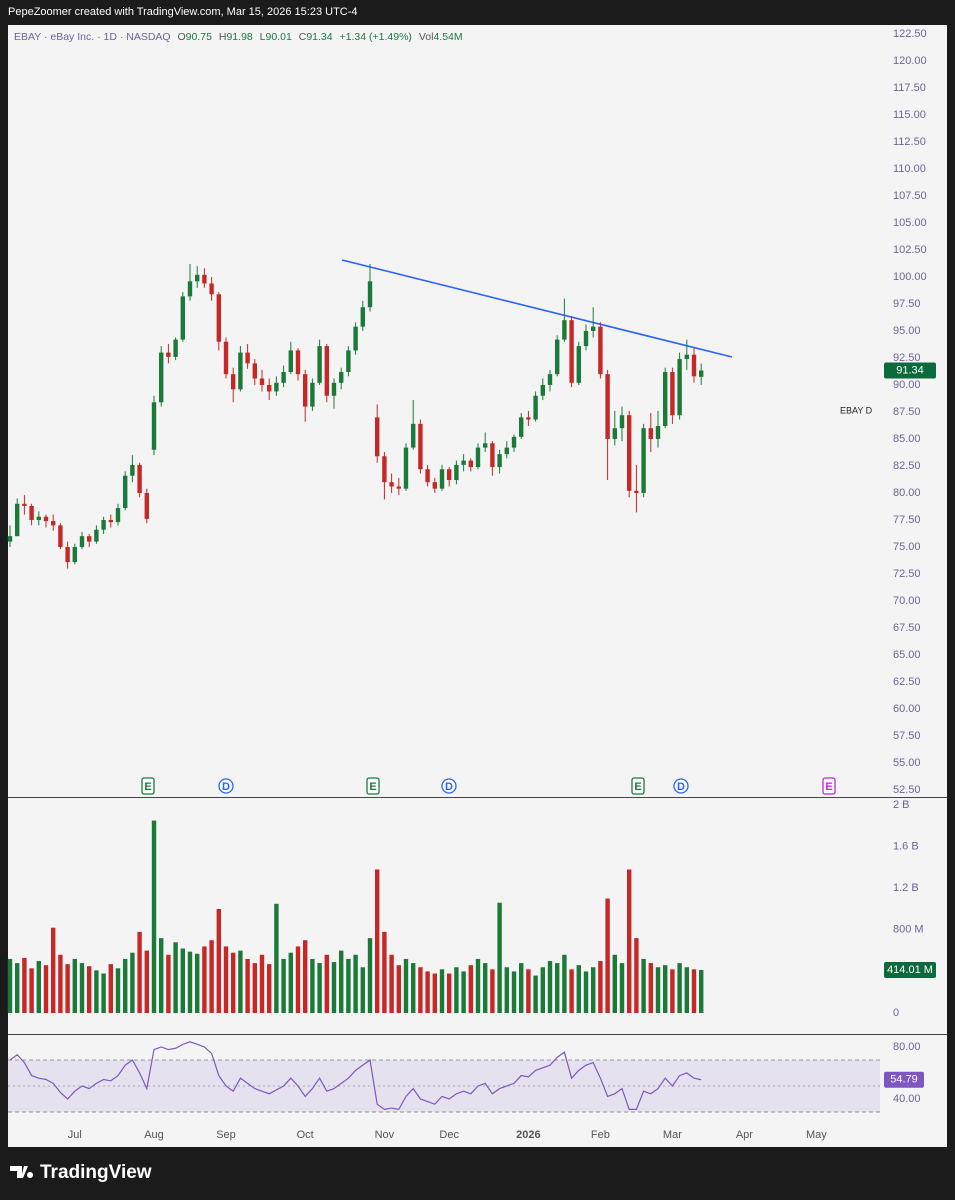 The height and width of the screenshot is (1200, 955). I want to click on symbol: EBAY · eBay Inc. · 1D · NASDAQ, so click(92, 37).